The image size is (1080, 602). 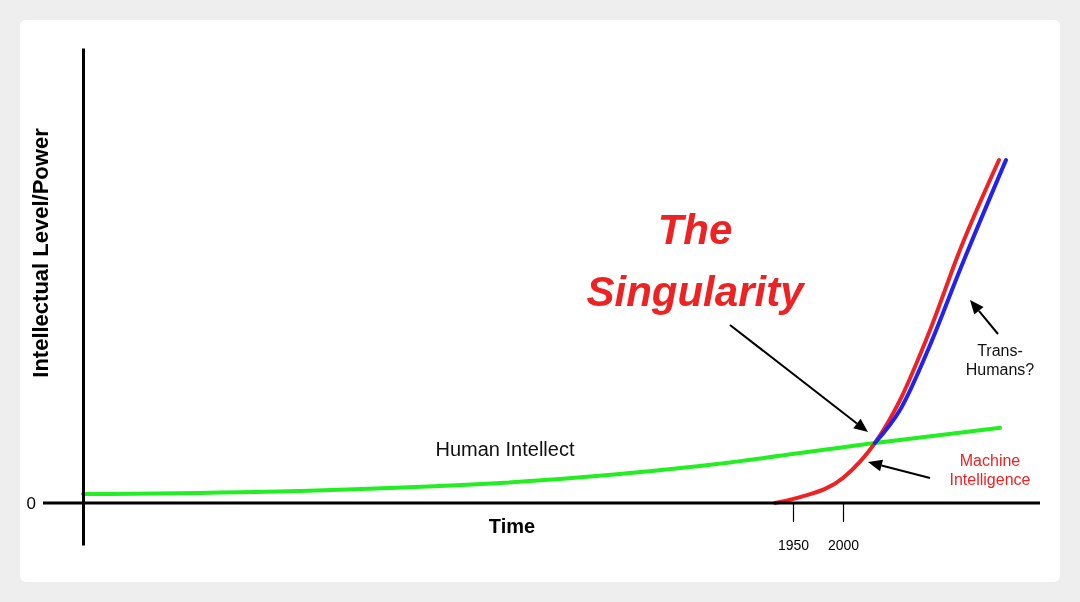 What do you see at coordinates (843, 544) in the screenshot?
I see `x-tick-label: 2000` at bounding box center [843, 544].